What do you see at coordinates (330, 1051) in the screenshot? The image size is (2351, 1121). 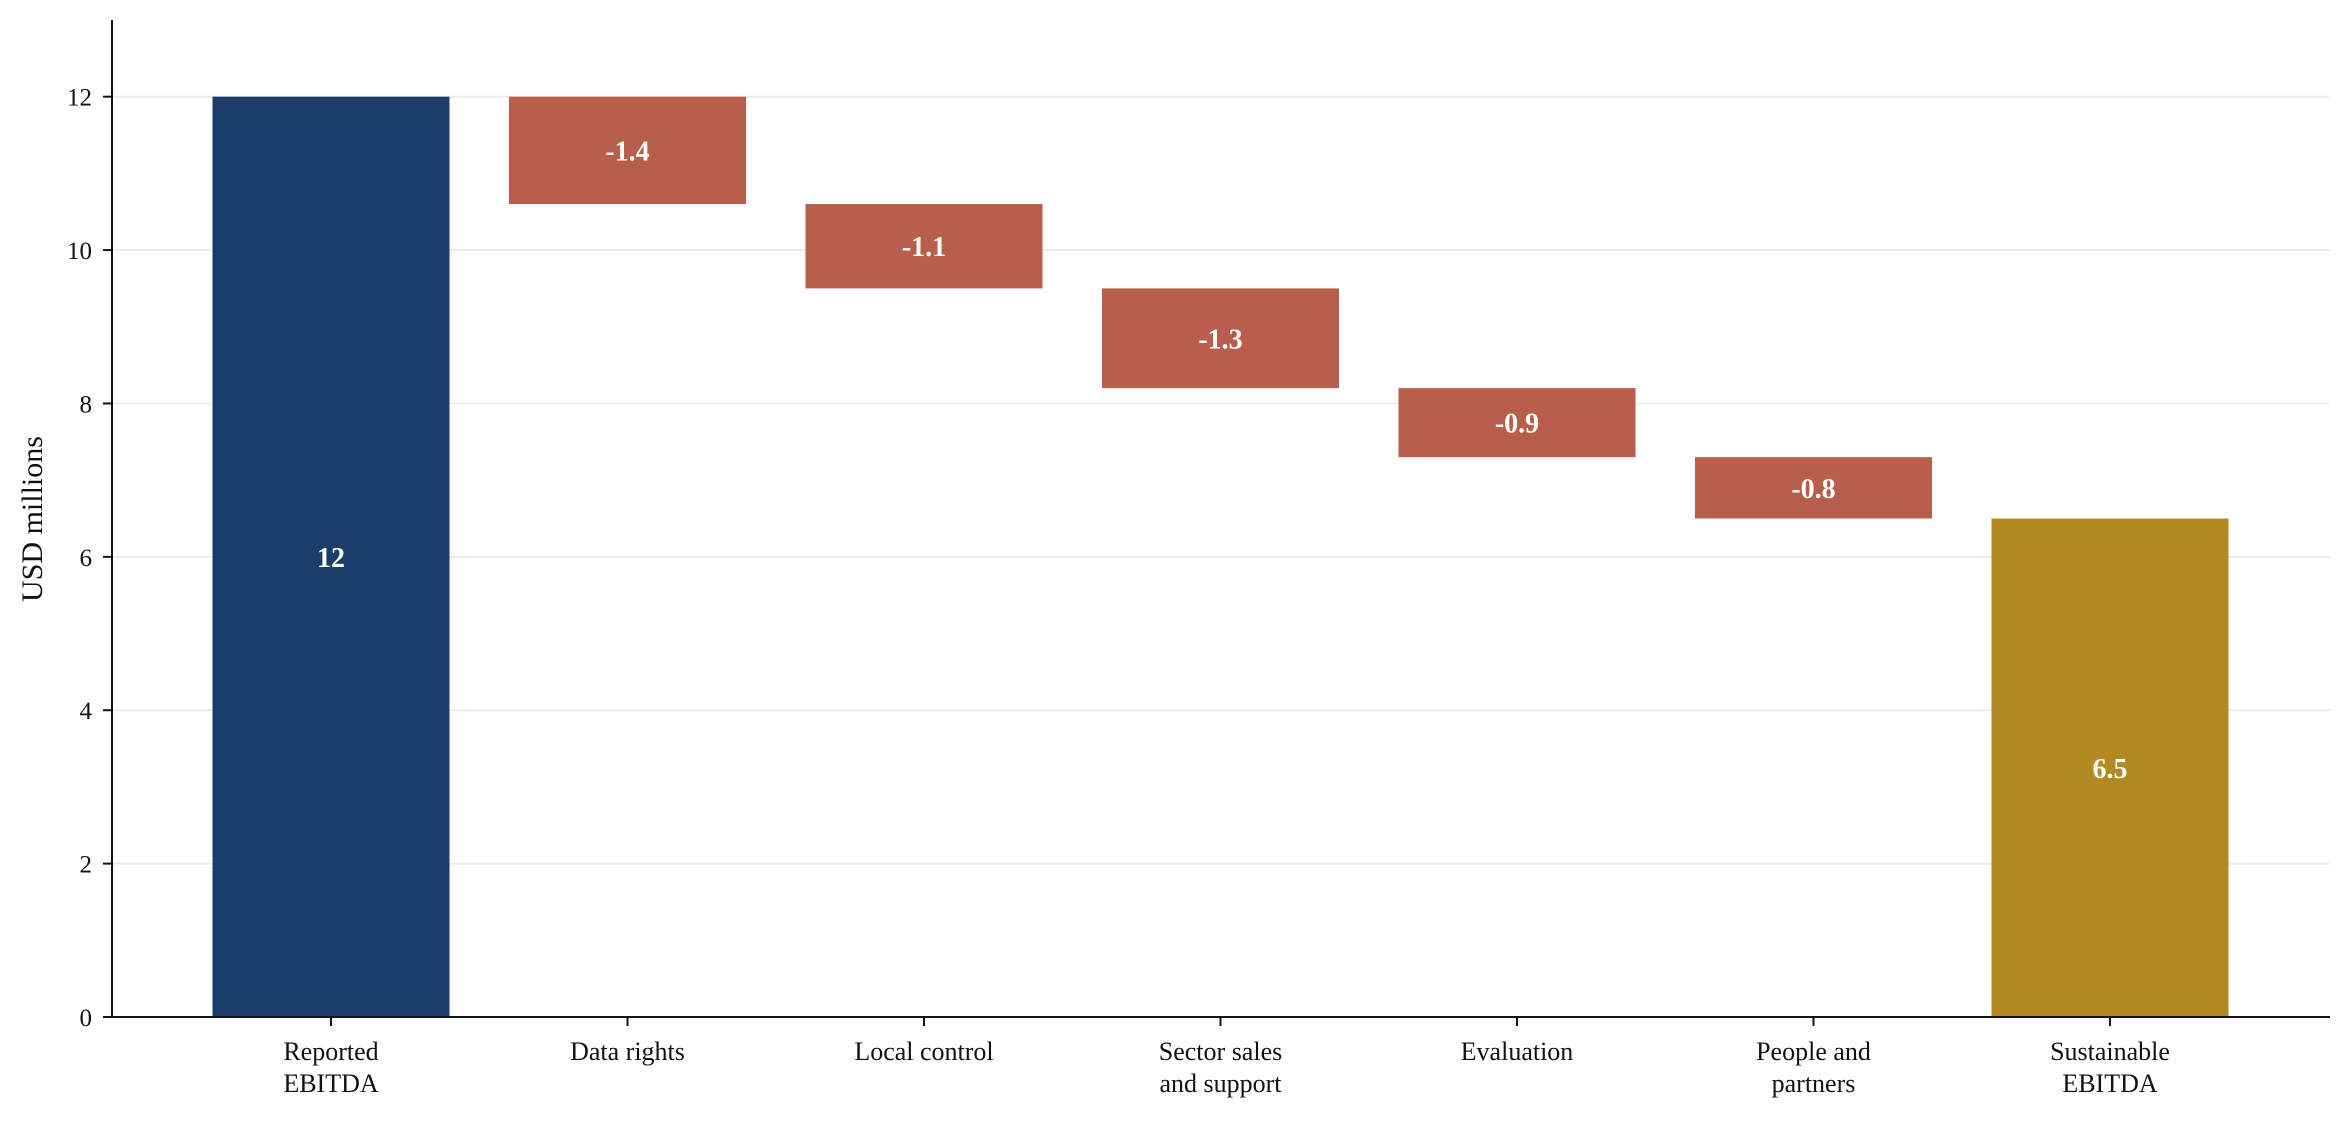 I see `x-tick-label-line: Reported` at bounding box center [330, 1051].